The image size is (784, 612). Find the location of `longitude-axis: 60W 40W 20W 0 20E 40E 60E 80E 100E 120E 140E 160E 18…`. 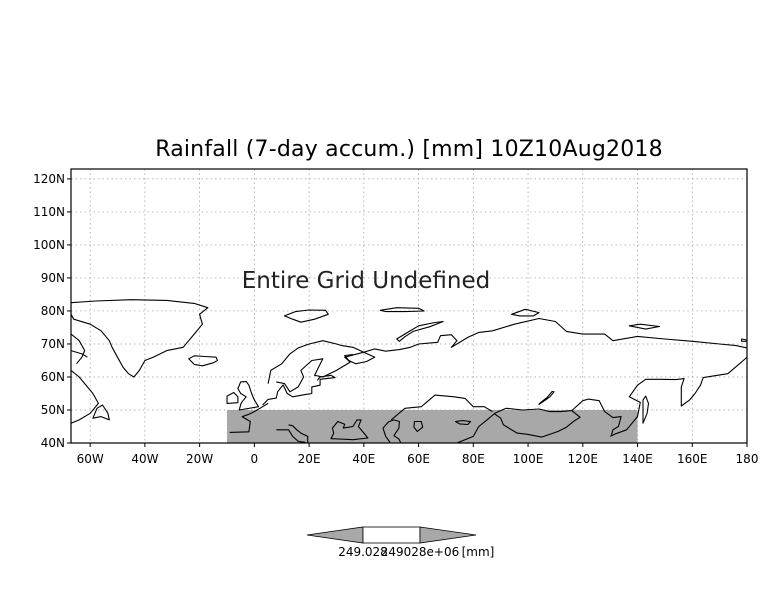

longitude-axis: 60W 40W 20W 0 20E 40E 60E 80E 100E 120E 140E 160E 18… is located at coordinates (418, 454).